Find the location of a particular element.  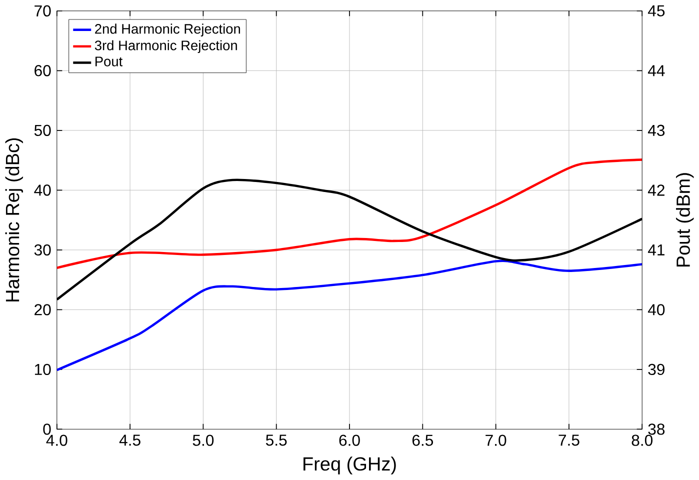

x-axis-title: Freq (GHz) is located at coordinates (350, 465).